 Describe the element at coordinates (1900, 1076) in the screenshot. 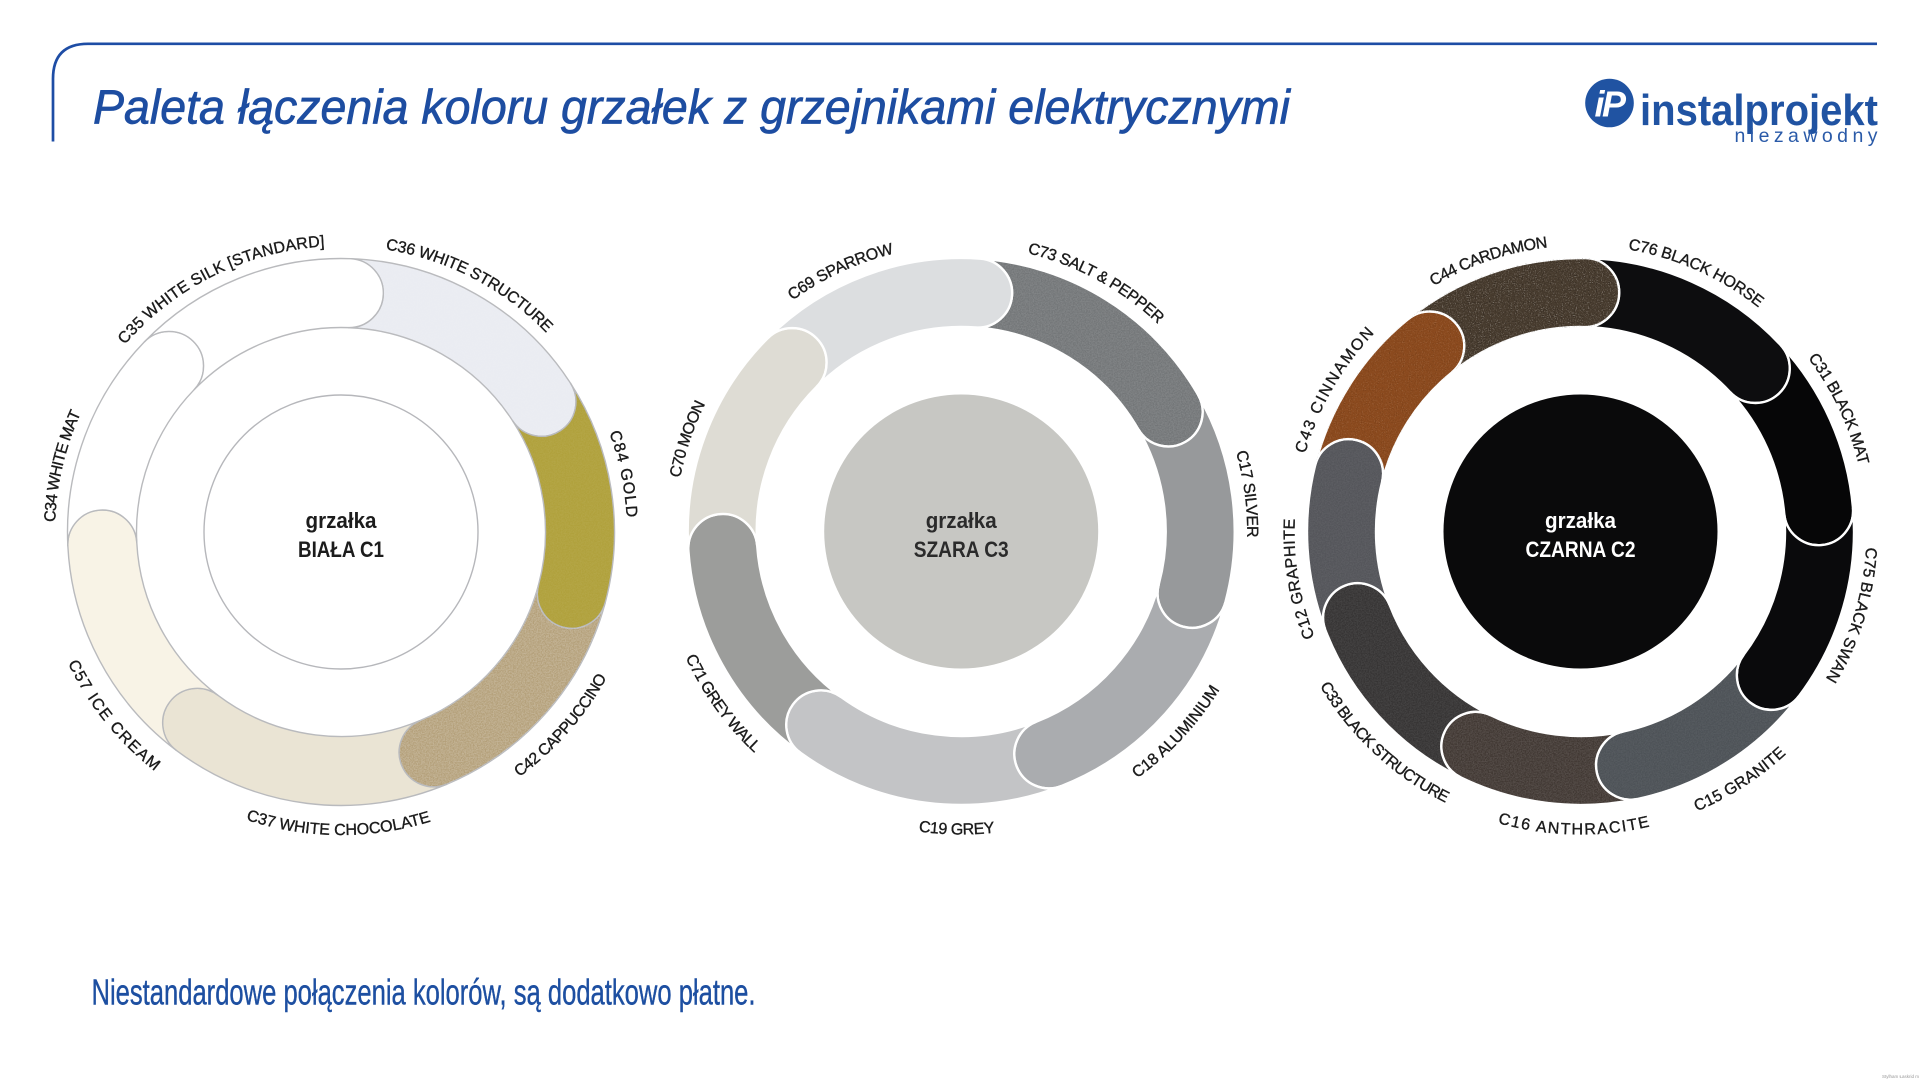

I see `svg-text: Stylham Łaskrid m` at that location.